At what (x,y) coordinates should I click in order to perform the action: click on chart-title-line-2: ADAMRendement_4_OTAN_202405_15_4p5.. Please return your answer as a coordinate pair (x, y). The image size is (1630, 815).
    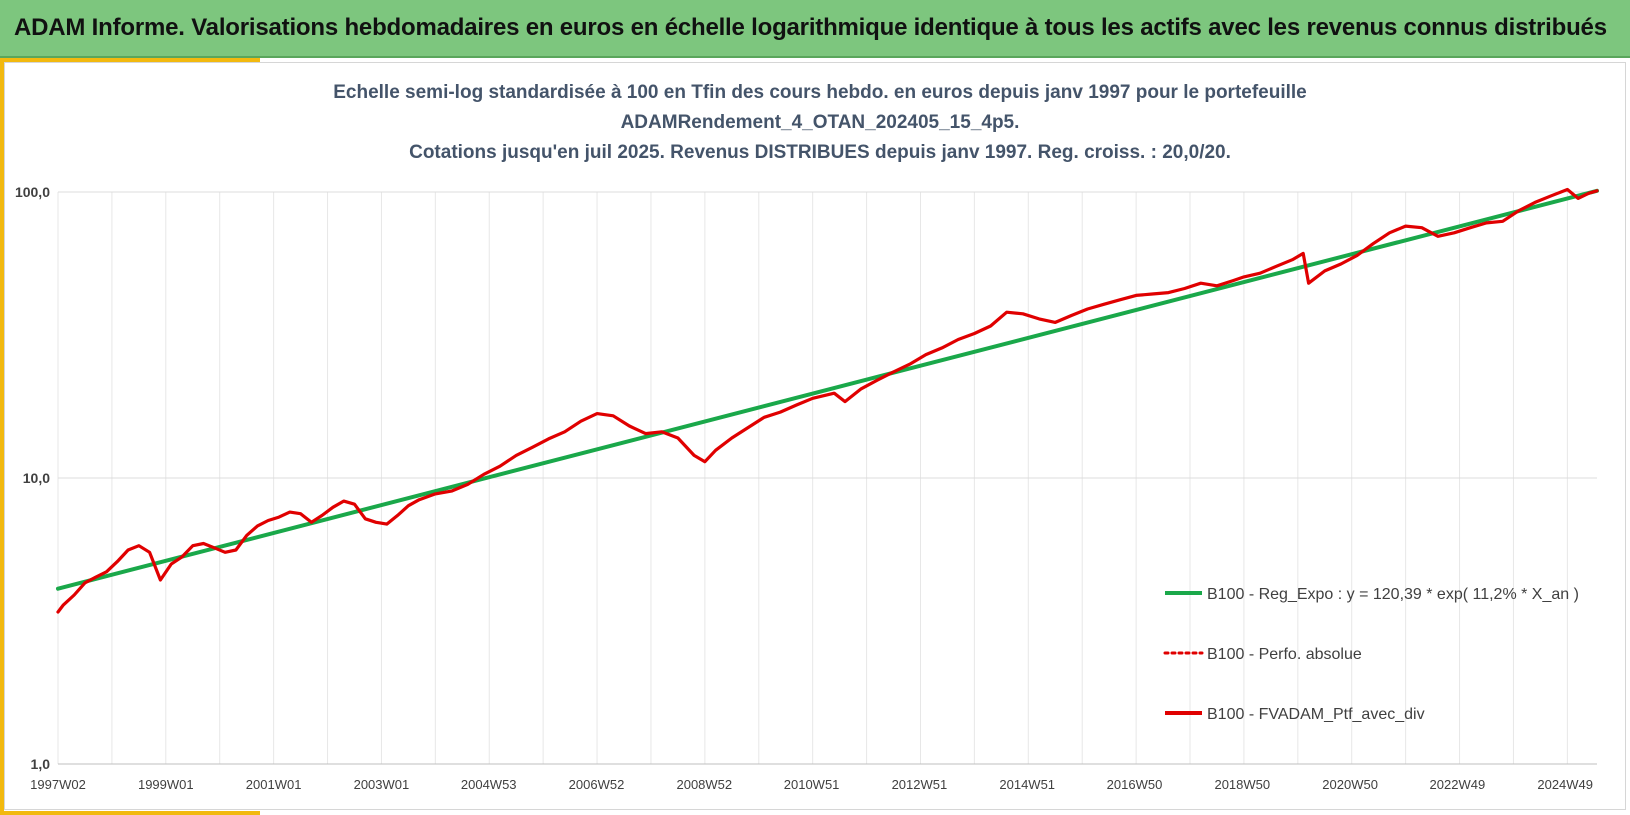
    Looking at the image, I should click on (820, 122).